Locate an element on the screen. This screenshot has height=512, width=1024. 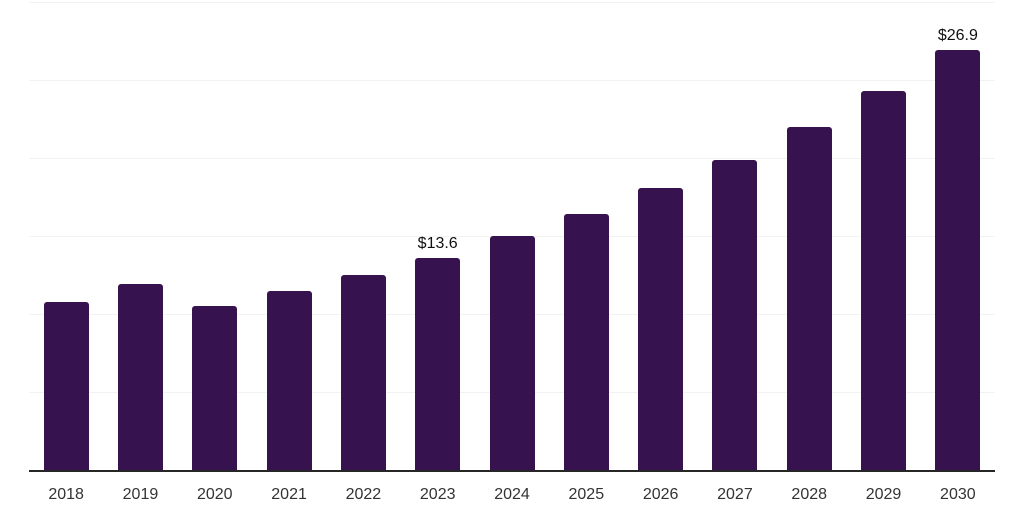
bar-2019 is located at coordinates (140, 377).